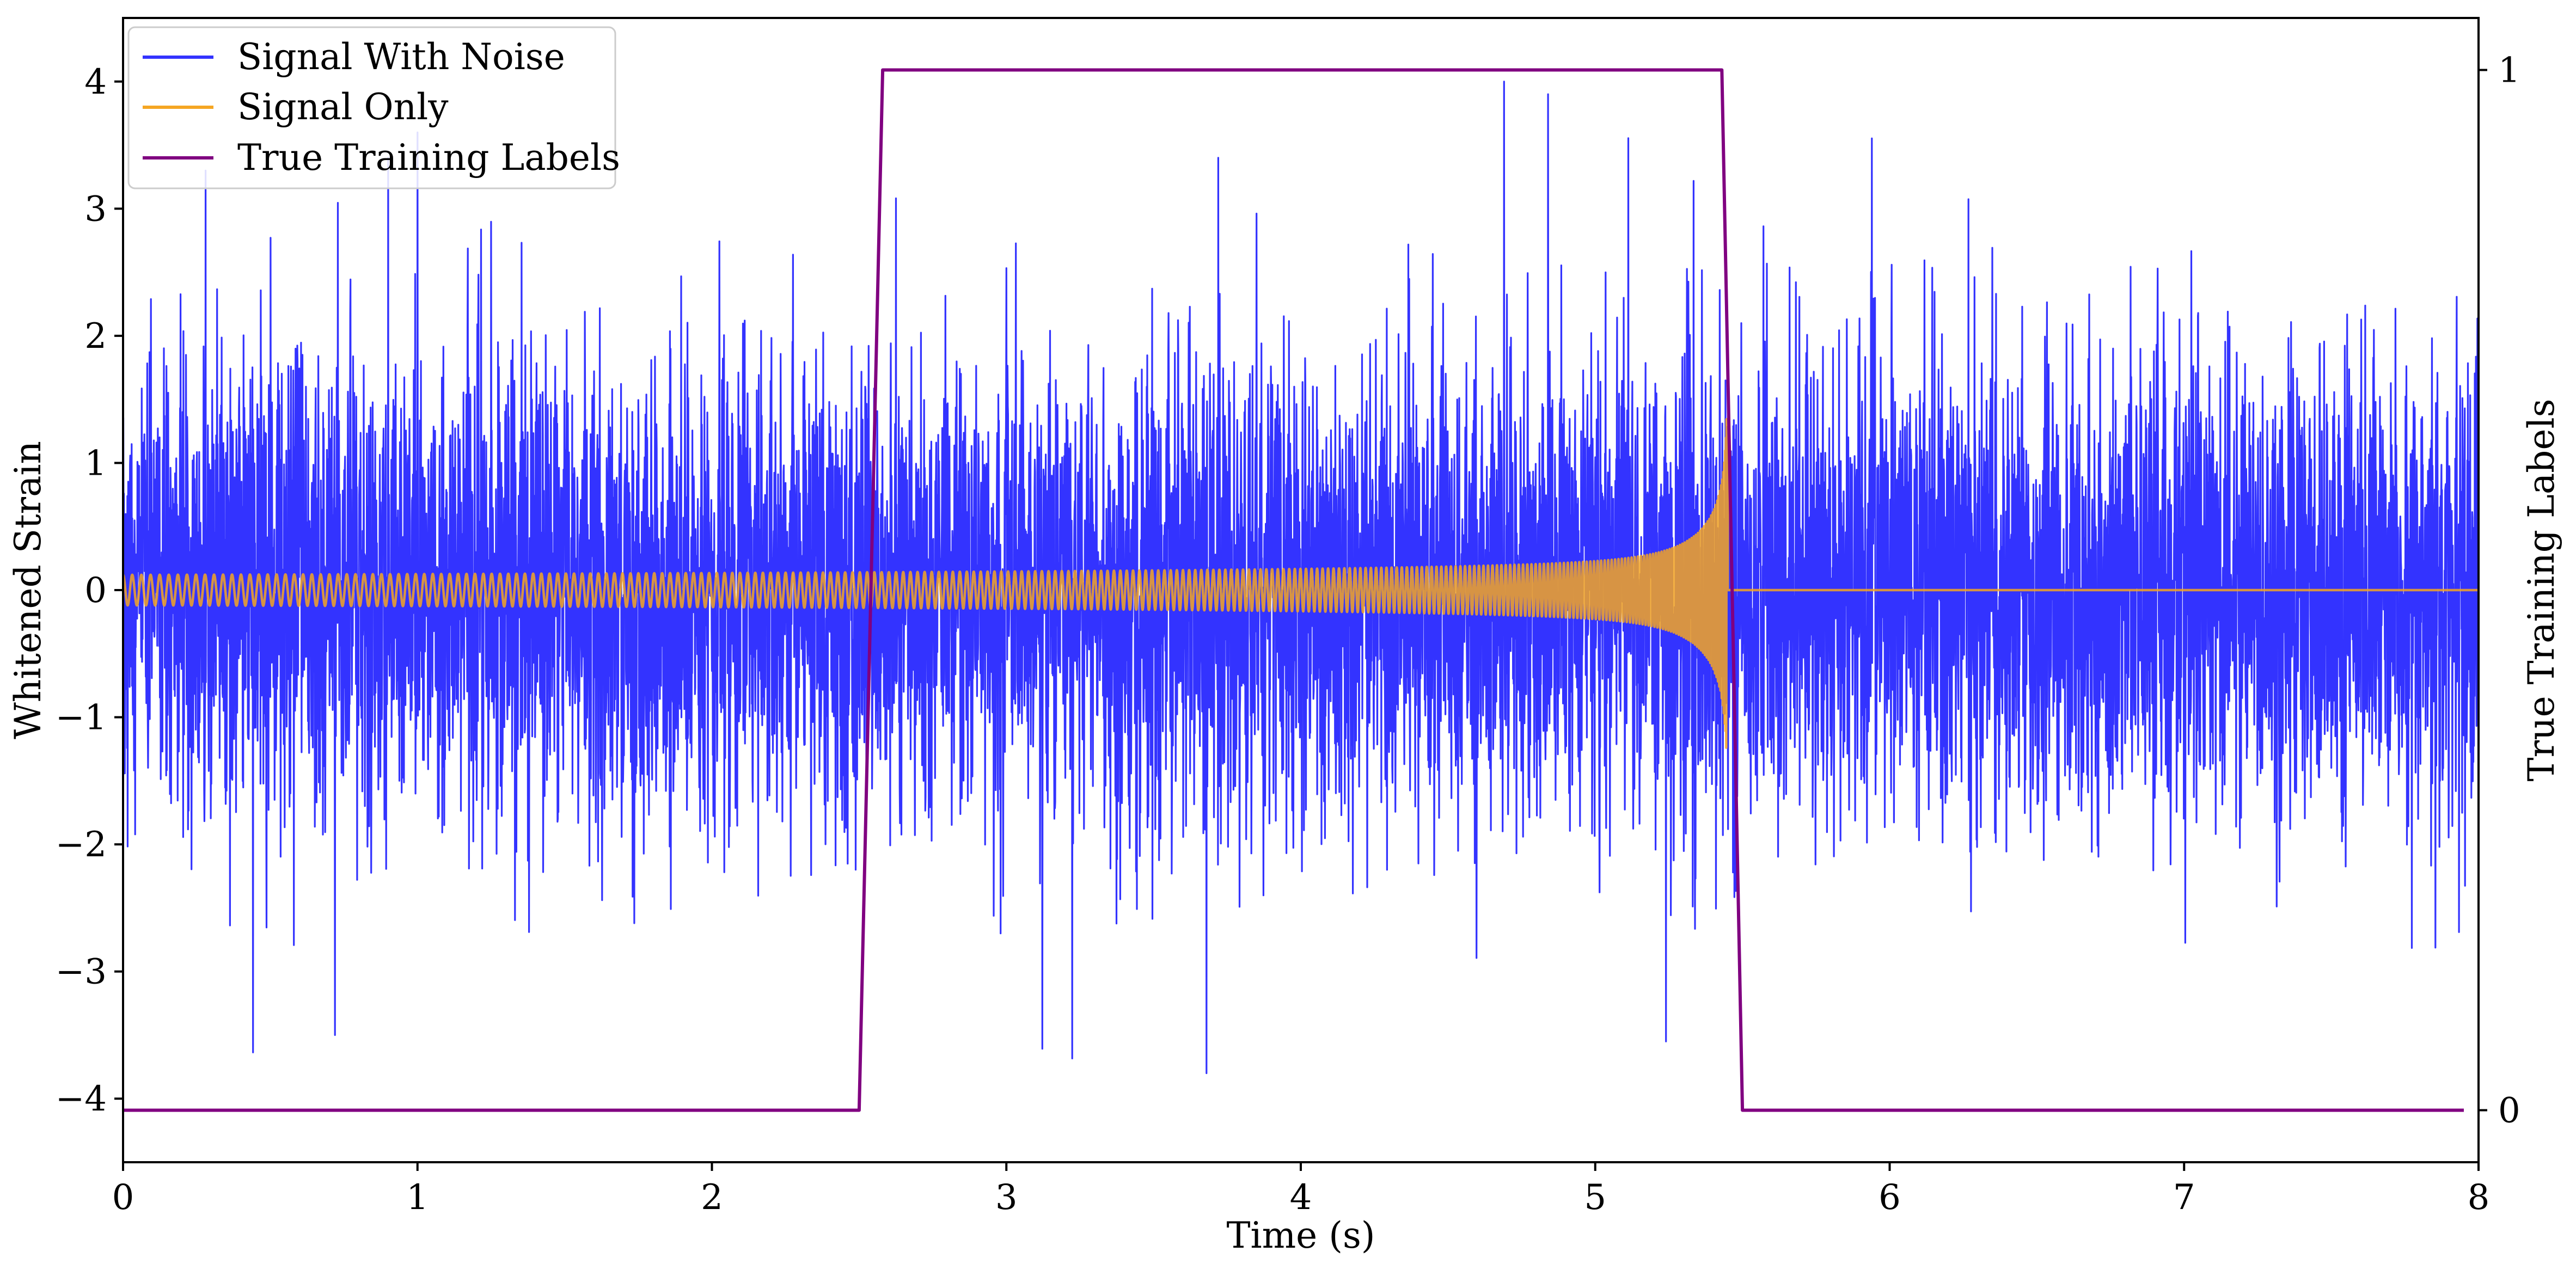  I want to click on y-tick-label: 2, so click(95, 336).